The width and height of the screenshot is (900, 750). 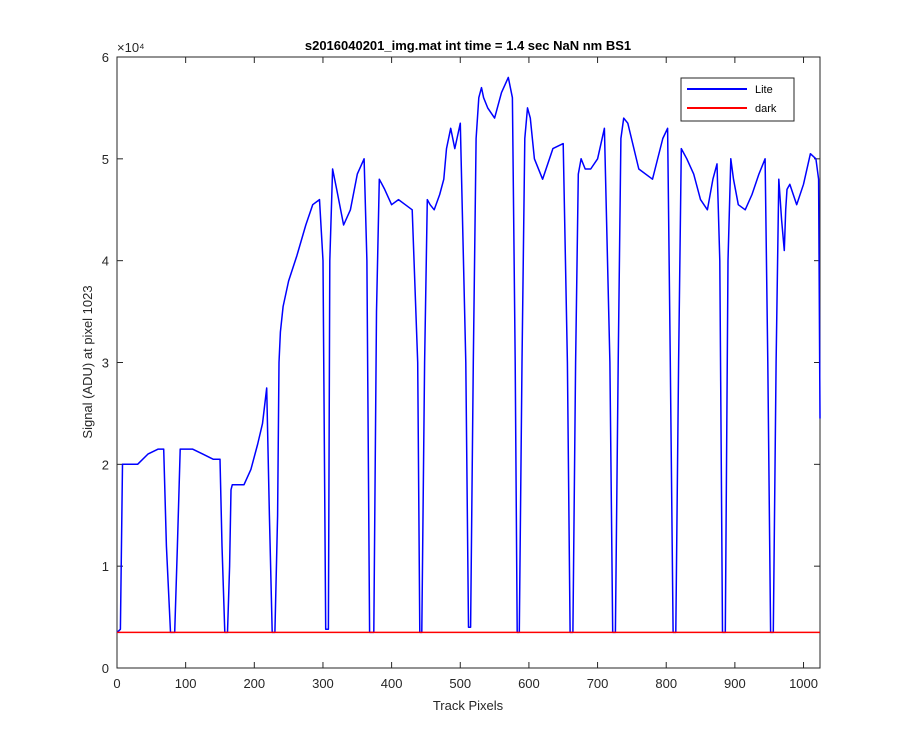 What do you see at coordinates (105, 566) in the screenshot?
I see `y-tick-label: 1` at bounding box center [105, 566].